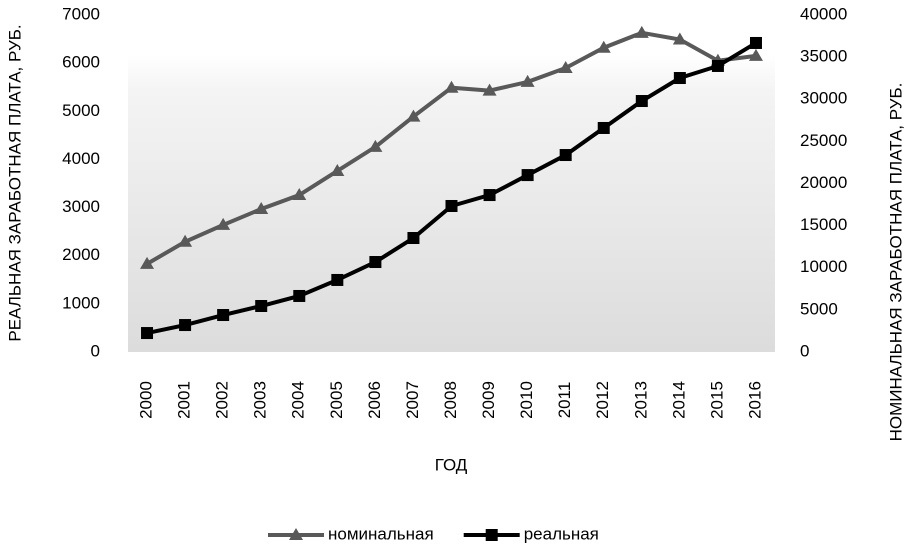  I want to click on y2-tick-label: 10000, so click(823, 266).